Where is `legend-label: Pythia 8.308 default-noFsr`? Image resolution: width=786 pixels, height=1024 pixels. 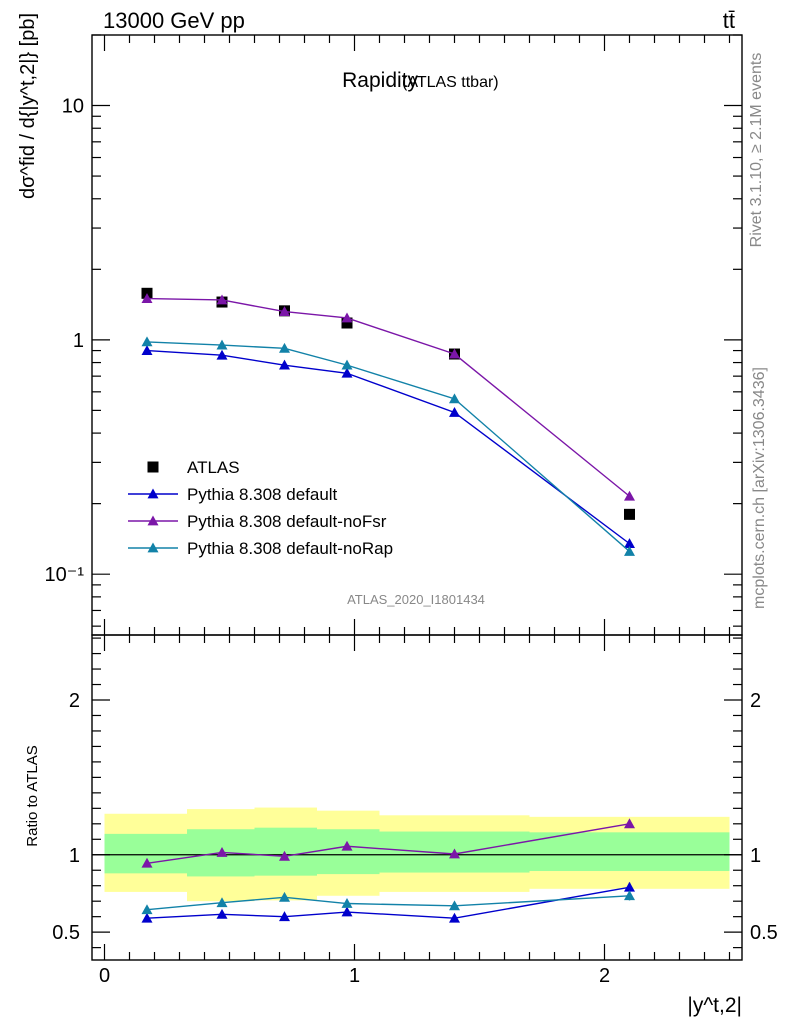 legend-label: Pythia 8.308 default-noFsr is located at coordinates (287, 521).